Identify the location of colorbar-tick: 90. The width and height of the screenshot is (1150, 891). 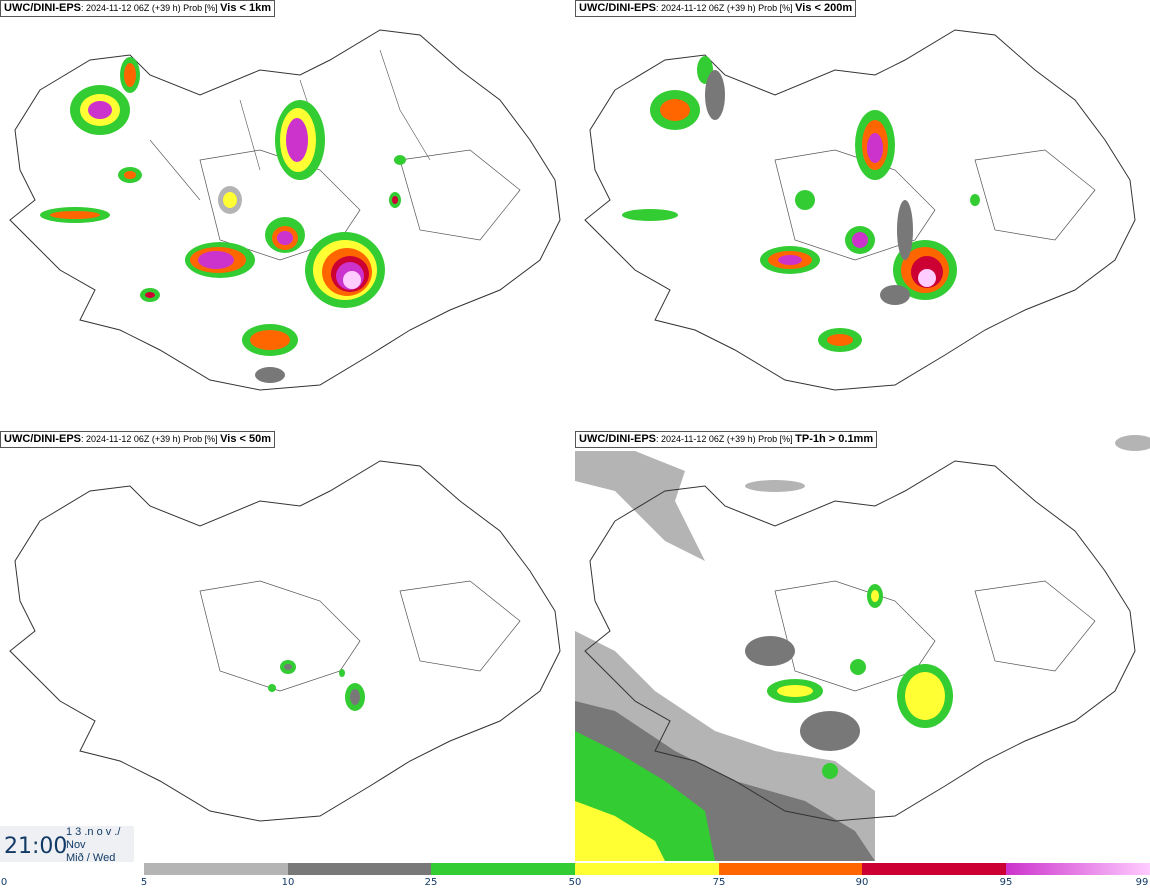
(862, 882).